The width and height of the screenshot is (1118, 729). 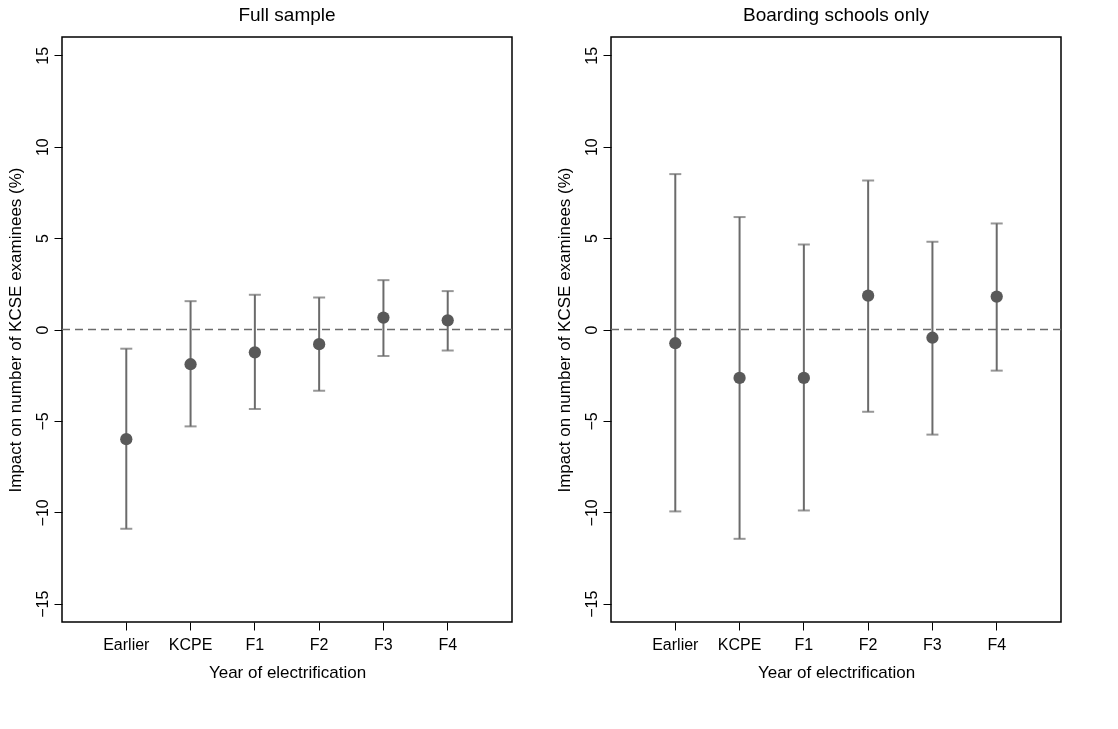 I want to click on chart-title: Full sample, so click(x=287, y=14).